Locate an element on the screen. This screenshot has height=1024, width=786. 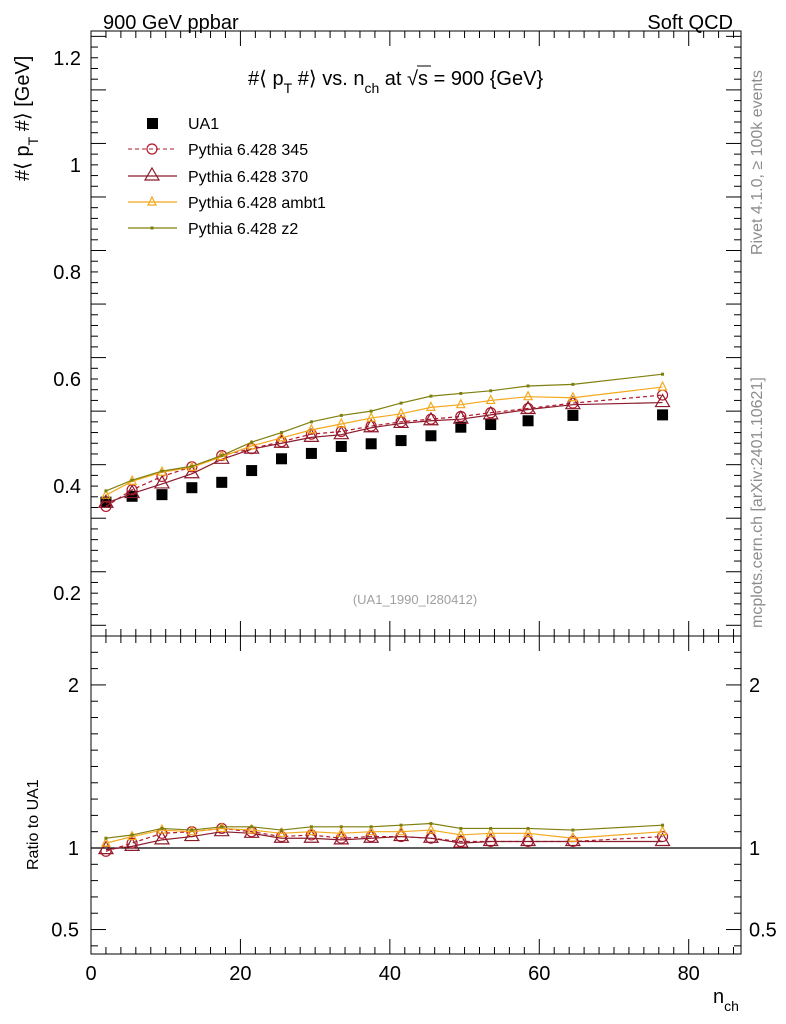
legend-label-z2: Pythia 6.428 z2 is located at coordinates (243, 229).